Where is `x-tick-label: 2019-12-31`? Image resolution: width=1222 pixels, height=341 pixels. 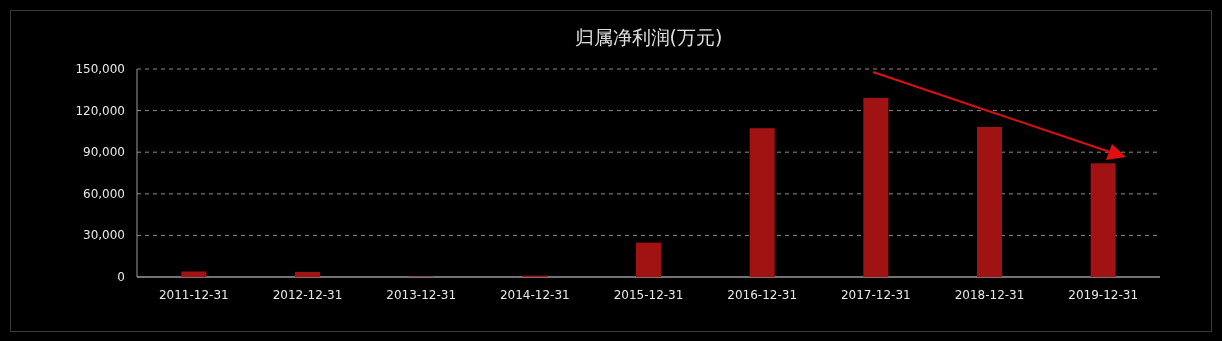 x-tick-label: 2019-12-31 is located at coordinates (1103, 295).